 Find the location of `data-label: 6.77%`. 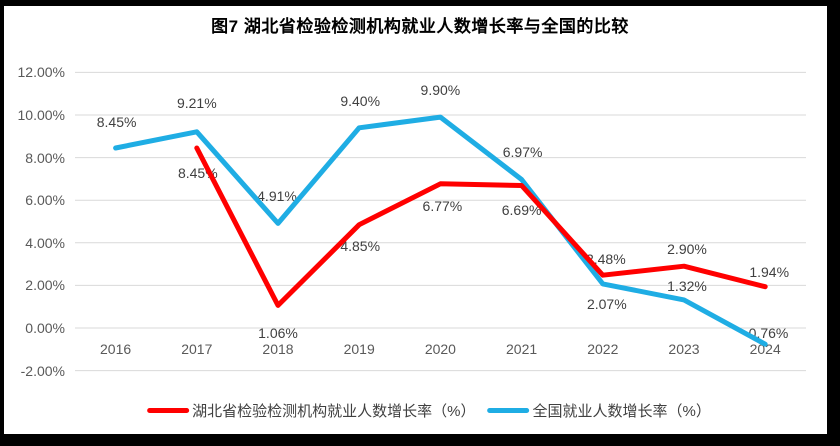

data-label: 6.77% is located at coordinates (442, 205).